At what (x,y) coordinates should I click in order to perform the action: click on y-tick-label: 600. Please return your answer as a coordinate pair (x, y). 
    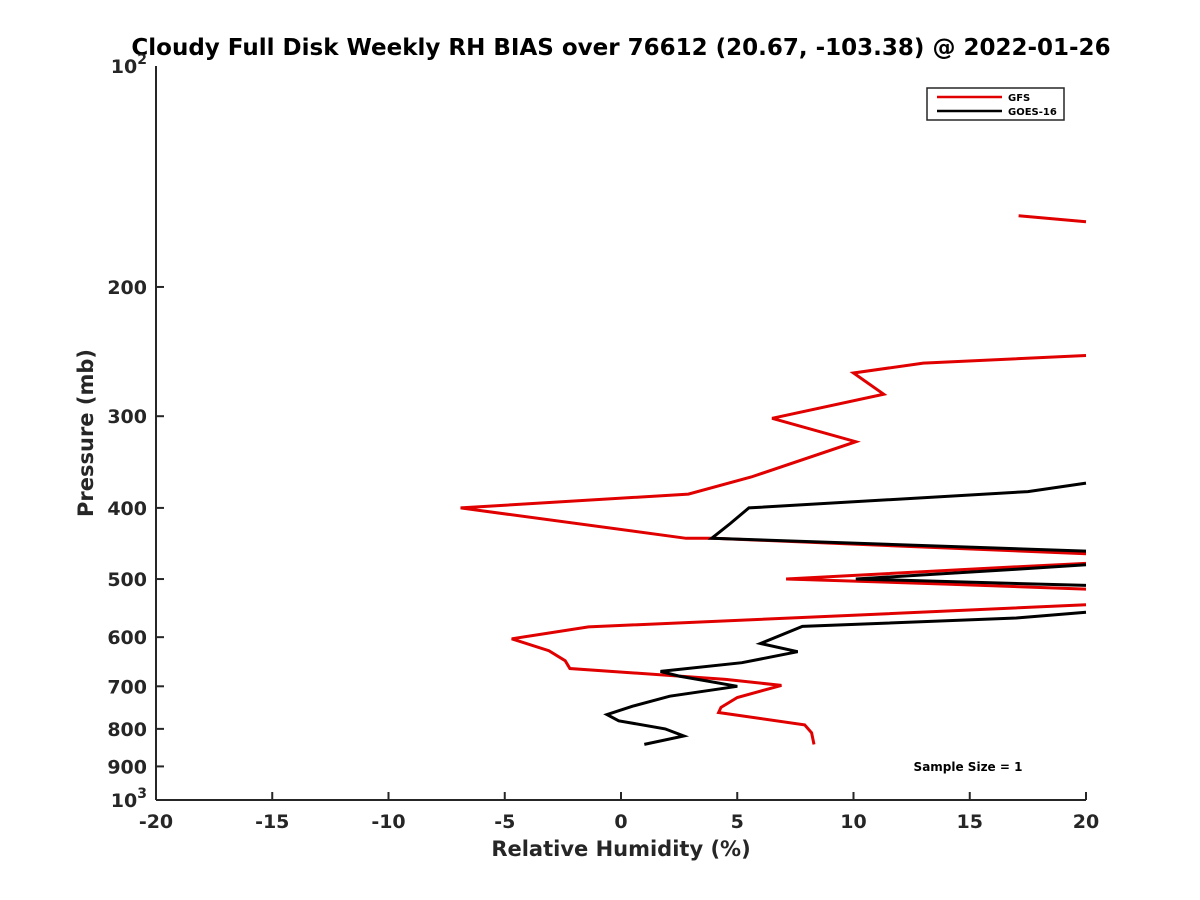
    Looking at the image, I should click on (127, 638).